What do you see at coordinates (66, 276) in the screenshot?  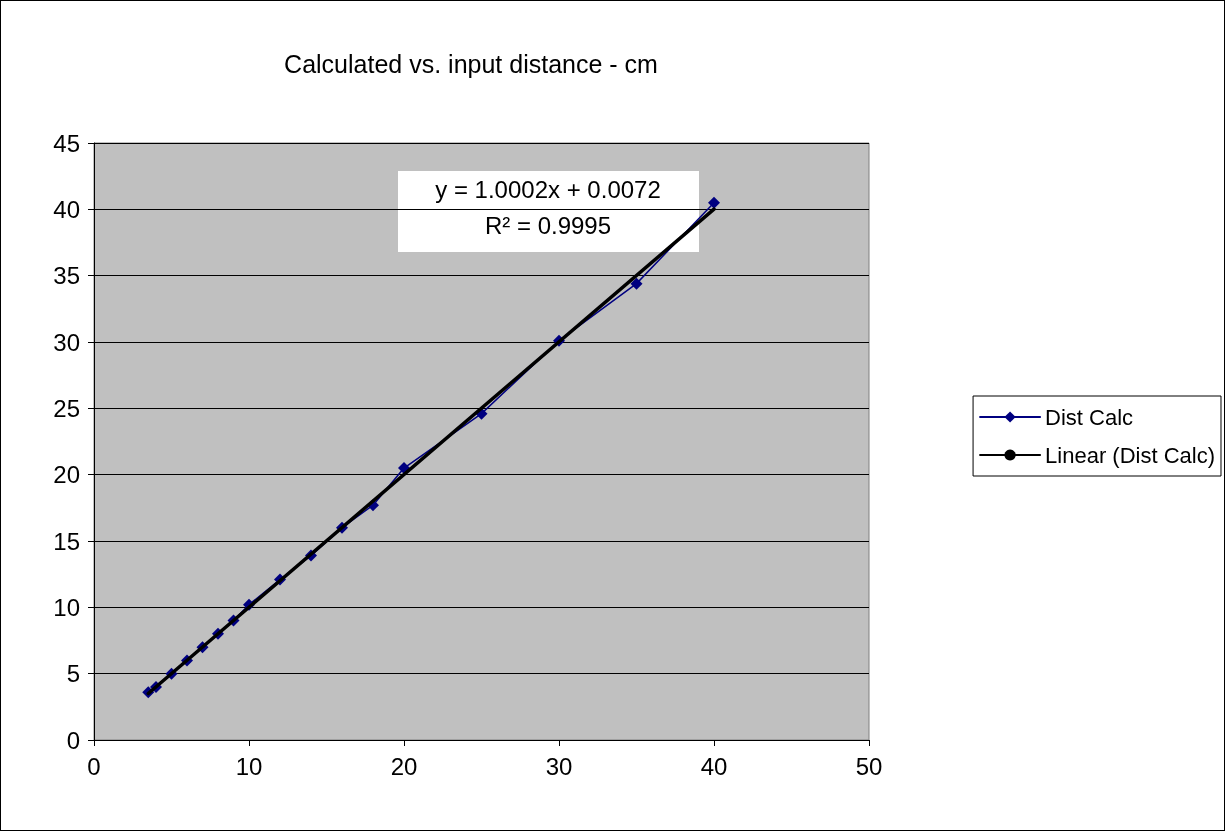 I see `y-tick-label: 35` at bounding box center [66, 276].